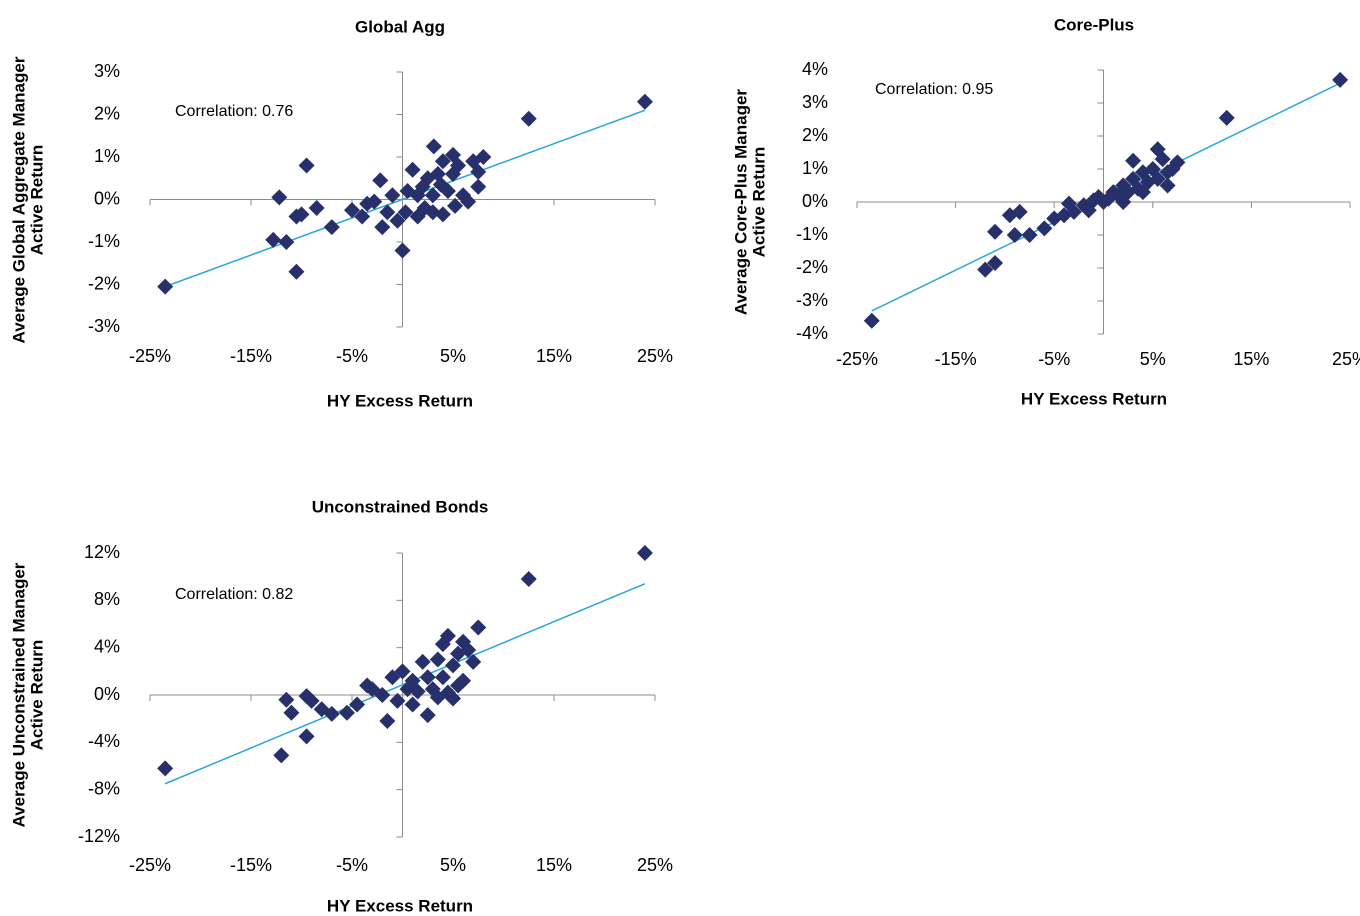 The height and width of the screenshot is (916, 1360). What do you see at coordinates (1094, 24) in the screenshot?
I see `chart-title: Core-Plus` at bounding box center [1094, 24].